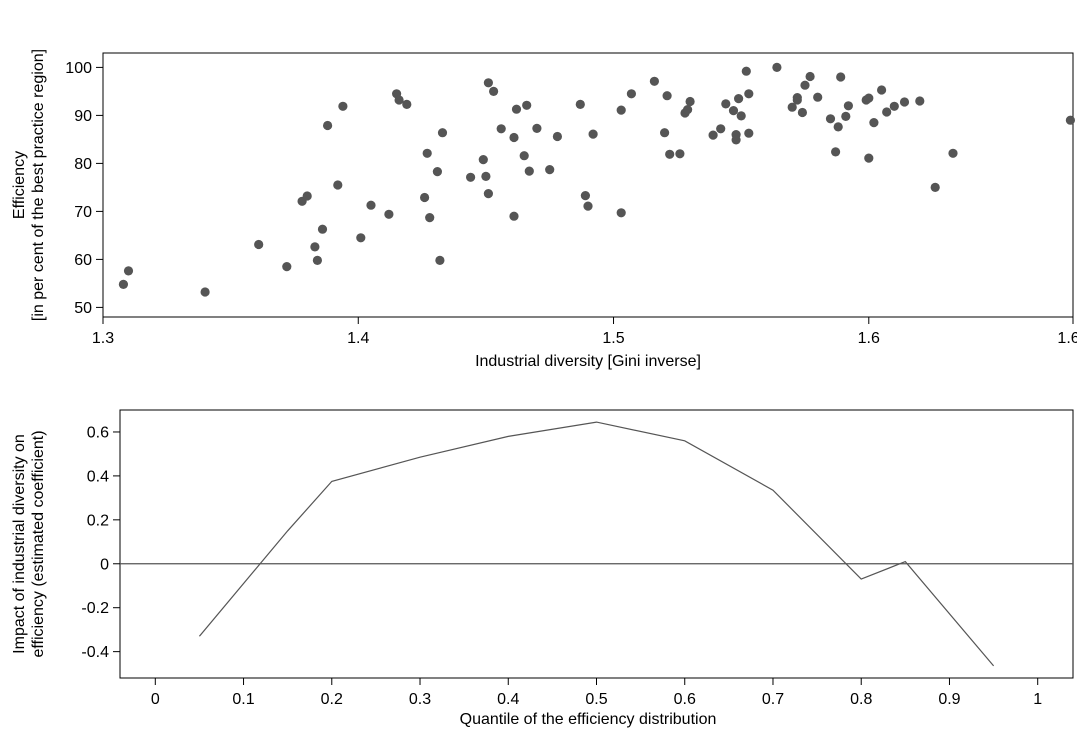 The image size is (1077, 729). I want to click on line-x-tick-label: 0.4, so click(508, 699).